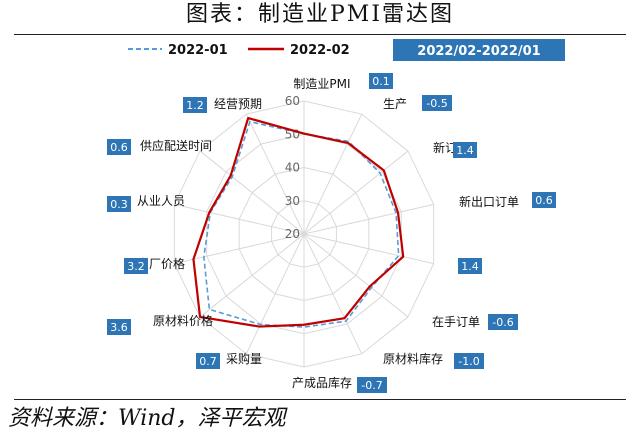 The height and width of the screenshot is (440, 640). What do you see at coordinates (413, 358) in the screenshot?
I see `axis-label: 原材料库存` at bounding box center [413, 358].